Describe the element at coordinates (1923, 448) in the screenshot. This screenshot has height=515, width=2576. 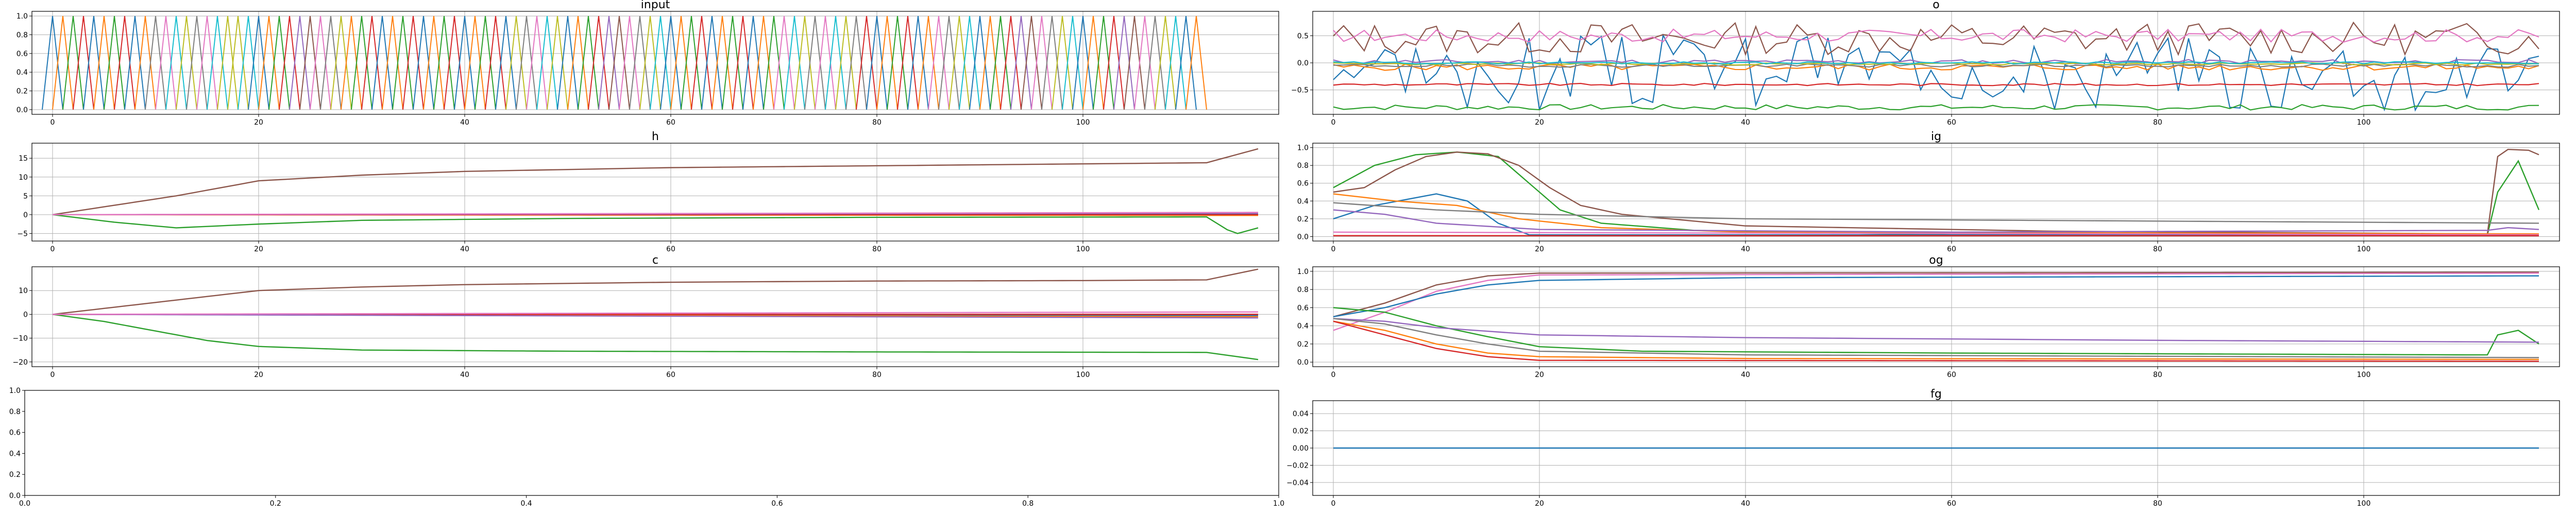
I see `panel-fg: 0 20 40 60 80 100 −0.04 −0.02 0.00 0.02 0.04 fg` at that location.